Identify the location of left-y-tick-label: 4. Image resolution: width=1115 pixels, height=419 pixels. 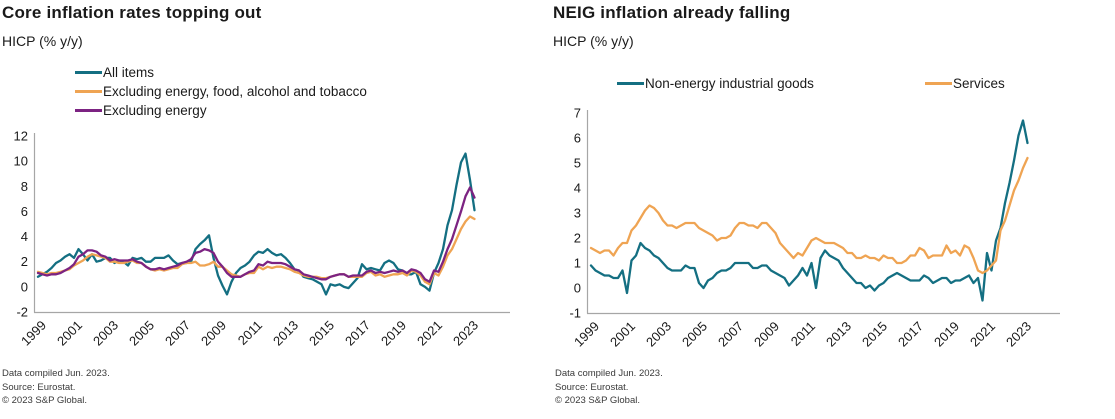
(24, 236).